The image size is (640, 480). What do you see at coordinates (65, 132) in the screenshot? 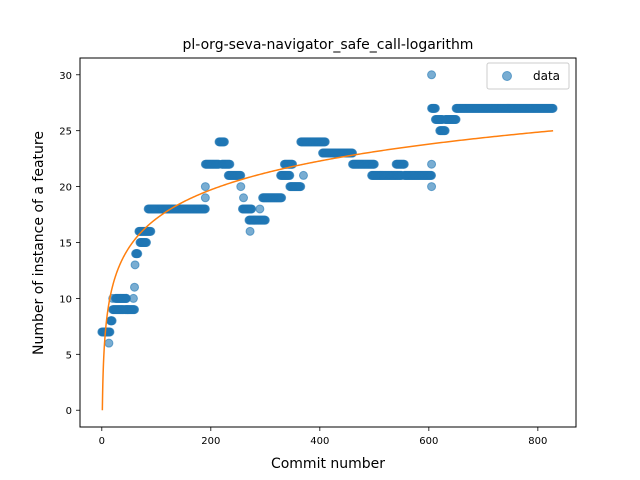
I see `y-tick-label: 25` at bounding box center [65, 132].